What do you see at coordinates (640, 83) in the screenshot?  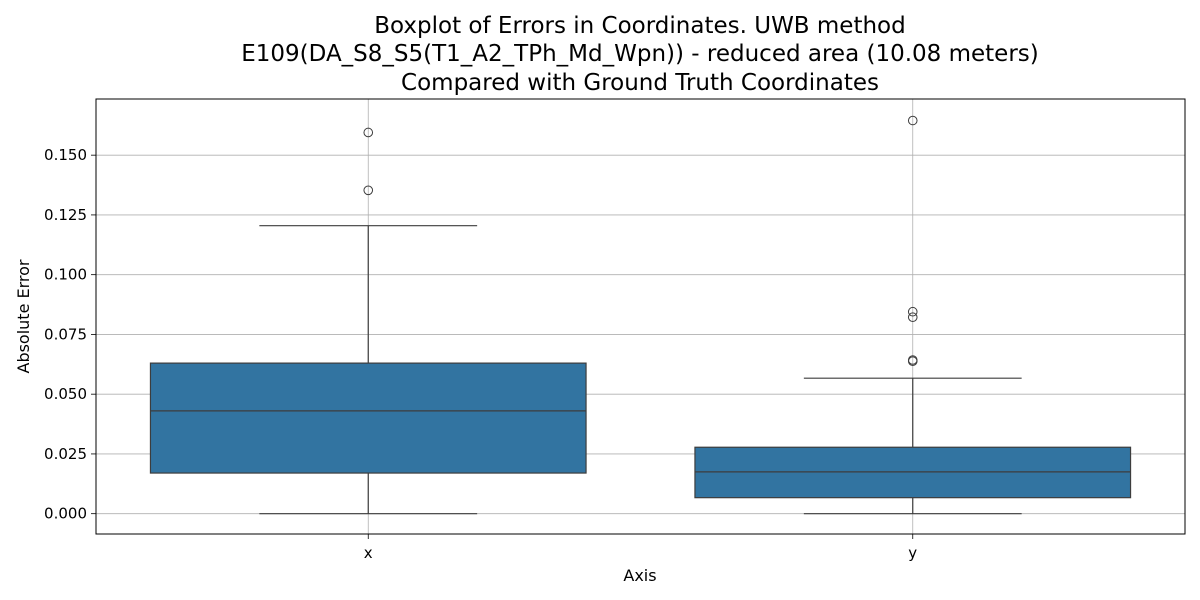 I see `chart-title-line-3: Compared with Ground Truth Coordinates` at bounding box center [640, 83].